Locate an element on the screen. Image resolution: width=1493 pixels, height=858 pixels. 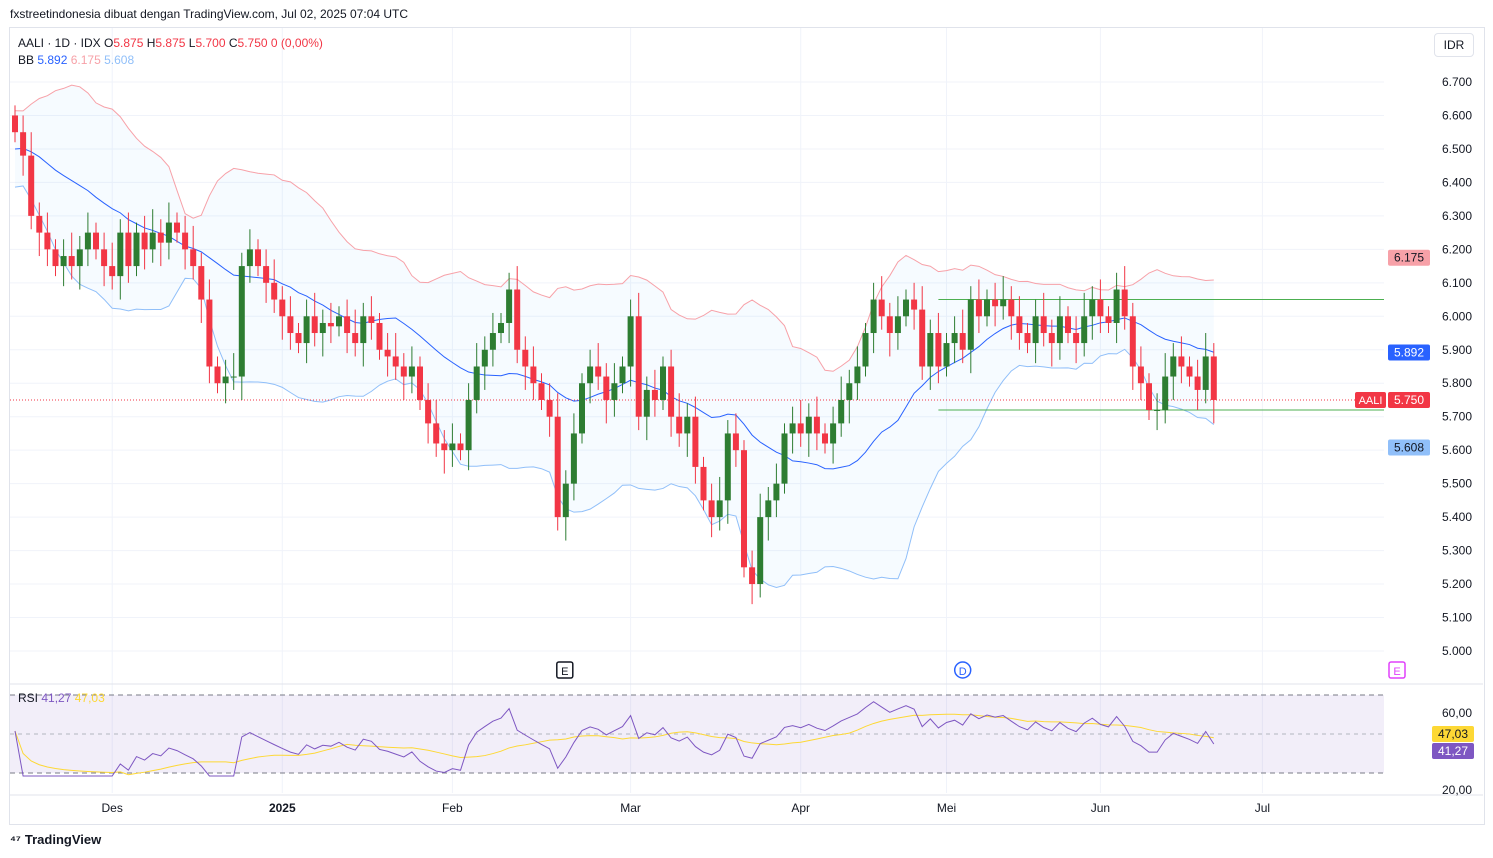
x-tick-label: Feb is located at coordinates (452, 808).